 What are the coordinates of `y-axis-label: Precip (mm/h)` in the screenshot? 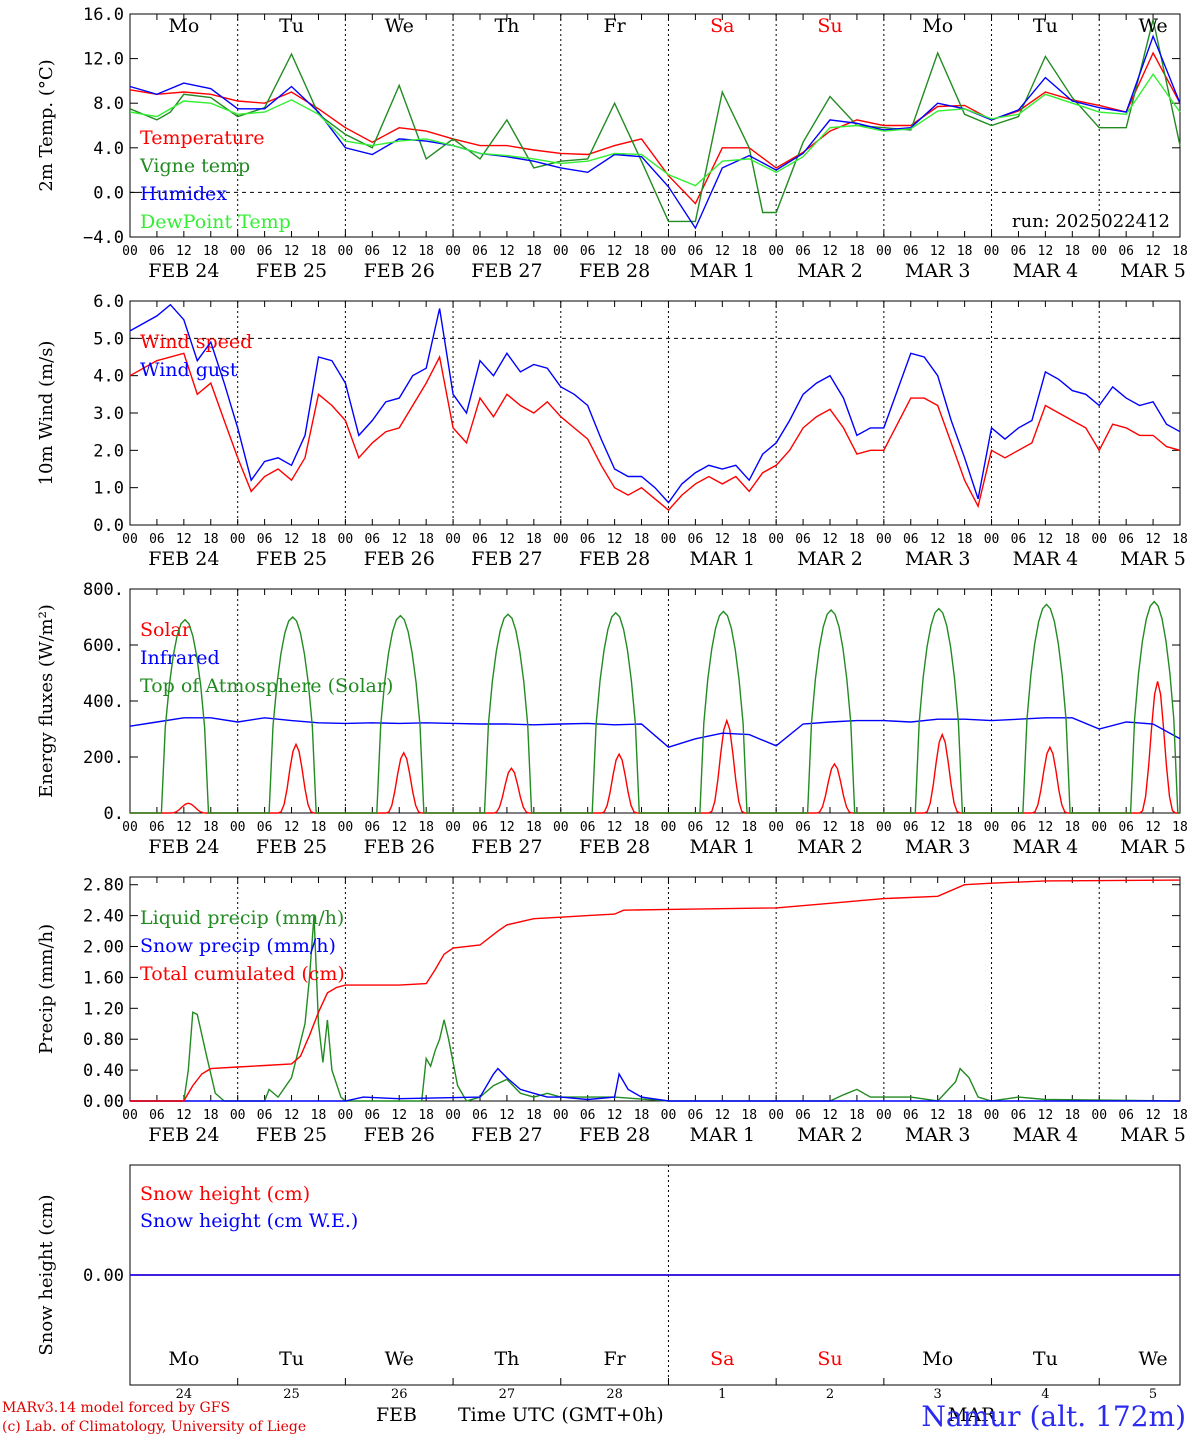 It's located at (46, 989).